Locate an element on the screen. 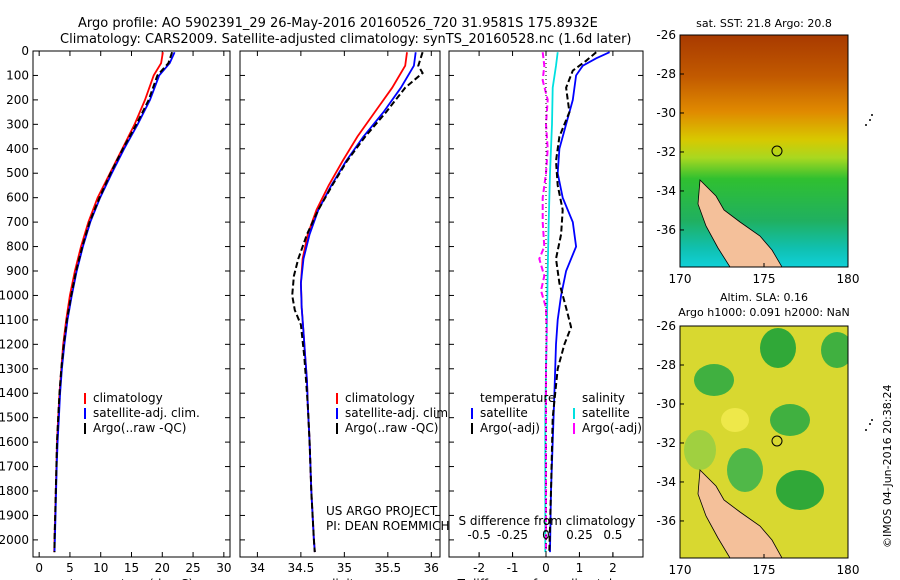 The height and width of the screenshot is (580, 900). difference-xtick-label: -1 is located at coordinates (513, 568).